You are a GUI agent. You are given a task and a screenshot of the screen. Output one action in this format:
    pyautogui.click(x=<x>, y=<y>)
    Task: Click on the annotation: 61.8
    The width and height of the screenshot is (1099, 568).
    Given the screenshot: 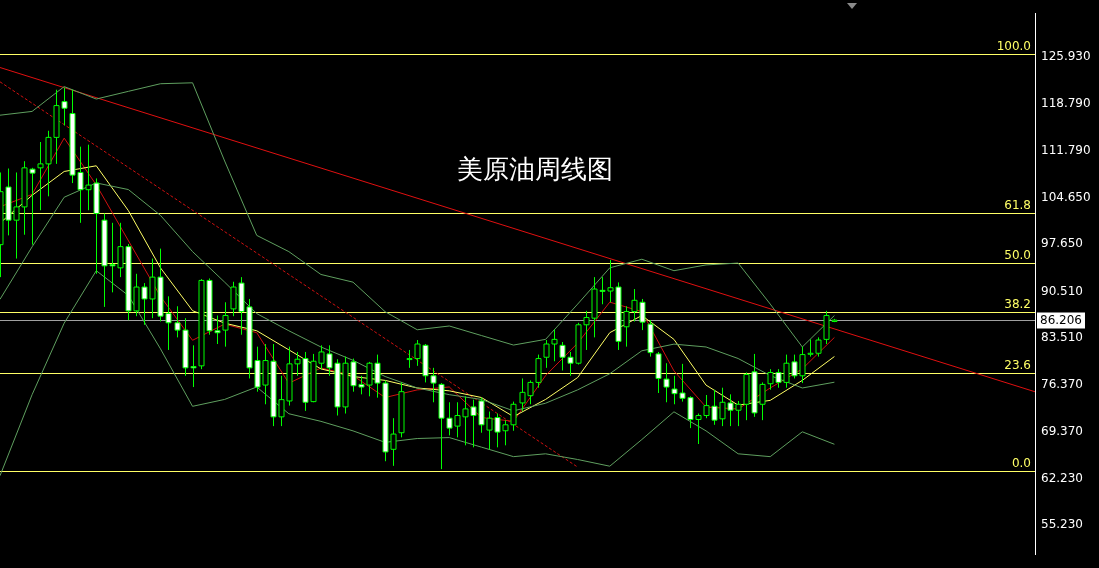 What is the action you would take?
    pyautogui.click(x=1017, y=205)
    